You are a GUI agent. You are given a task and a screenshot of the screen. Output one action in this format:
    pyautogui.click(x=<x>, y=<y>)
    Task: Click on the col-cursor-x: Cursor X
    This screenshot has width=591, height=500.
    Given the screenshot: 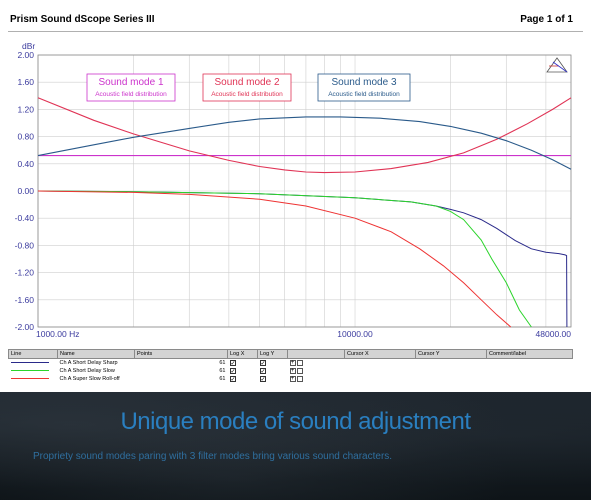 What is the action you would take?
    pyautogui.click(x=380, y=354)
    